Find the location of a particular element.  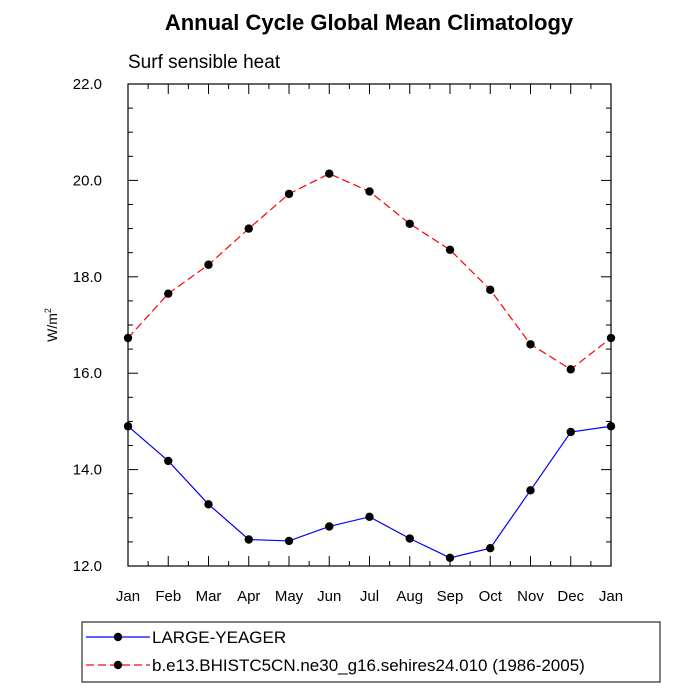

legend-label-1: LARGE-YEAGER is located at coordinates (219, 637).